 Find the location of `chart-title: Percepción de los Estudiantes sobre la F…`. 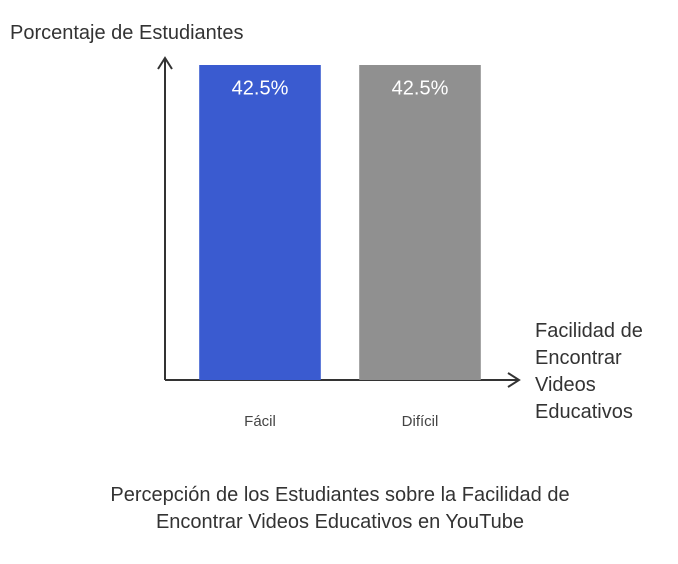

chart-title: Percepción de los Estudiantes sobre la F… is located at coordinates (340, 508).